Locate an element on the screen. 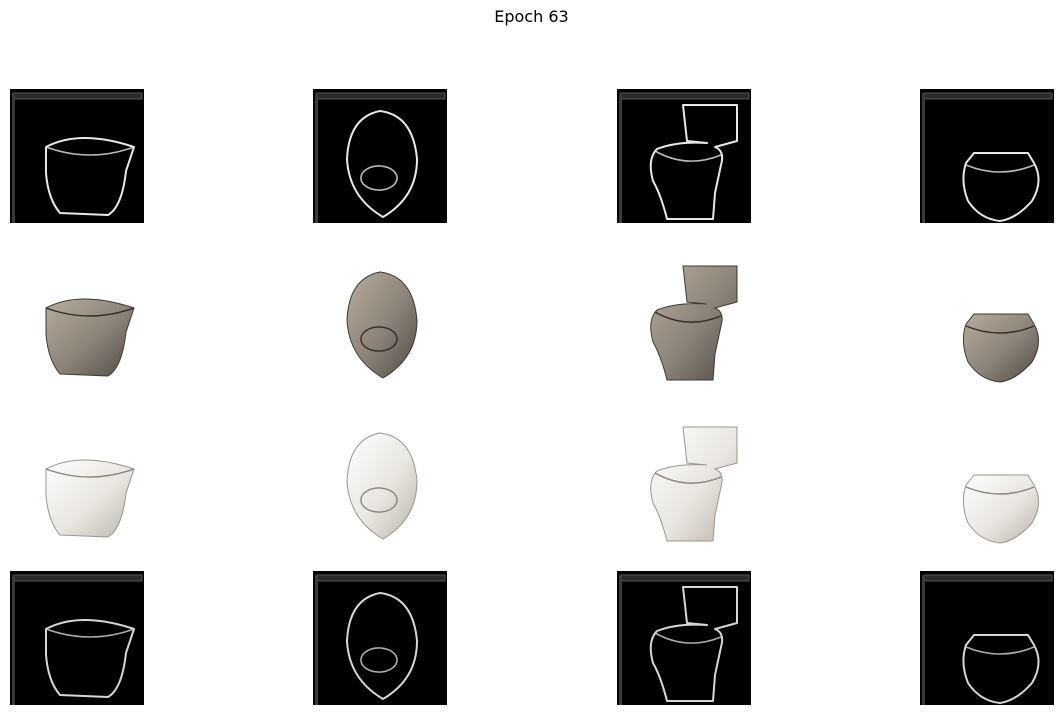  bowl-target-image is located at coordinates (987, 478).